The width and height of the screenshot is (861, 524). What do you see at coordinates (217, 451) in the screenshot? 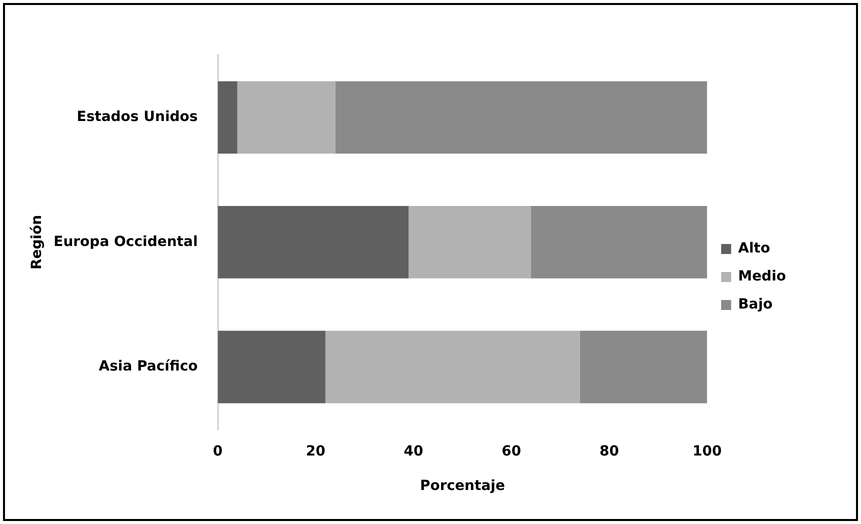
I see `x-tick-label: 0` at bounding box center [217, 451].